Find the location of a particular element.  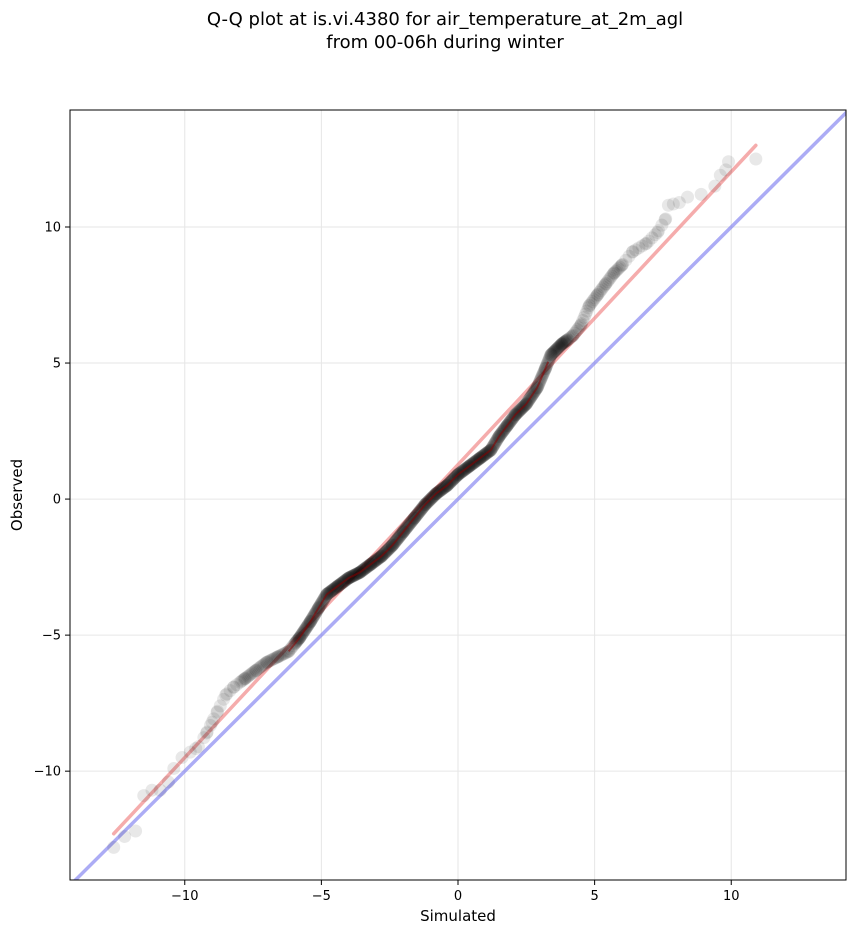

x-tick-label: 0 is located at coordinates (458, 896).